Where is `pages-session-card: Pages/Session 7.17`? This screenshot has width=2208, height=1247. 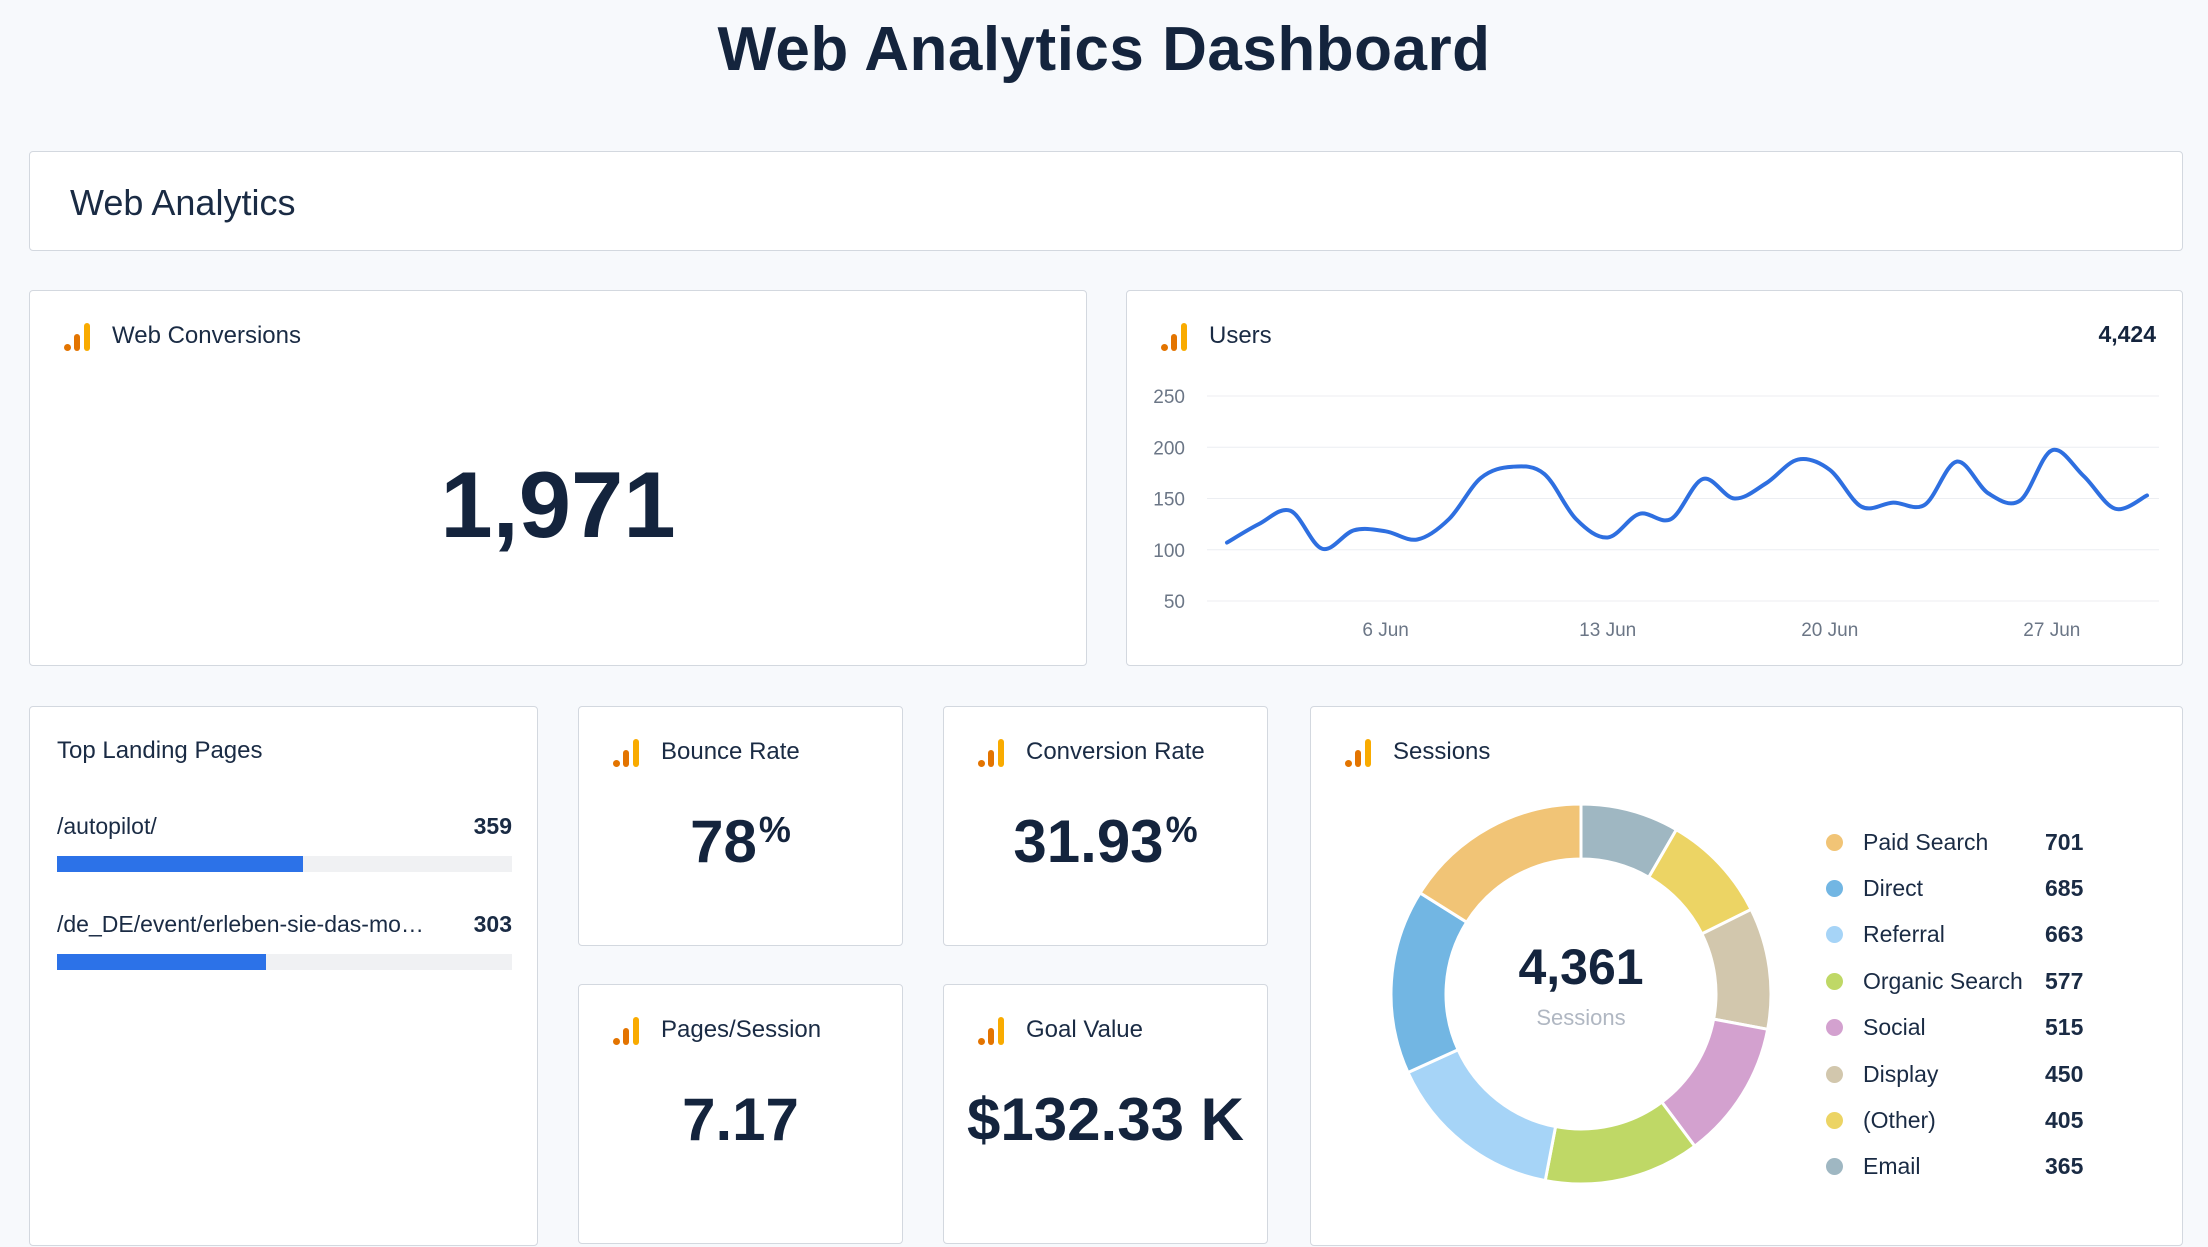
pages-session-card: Pages/Session 7.17 is located at coordinates (740, 1114).